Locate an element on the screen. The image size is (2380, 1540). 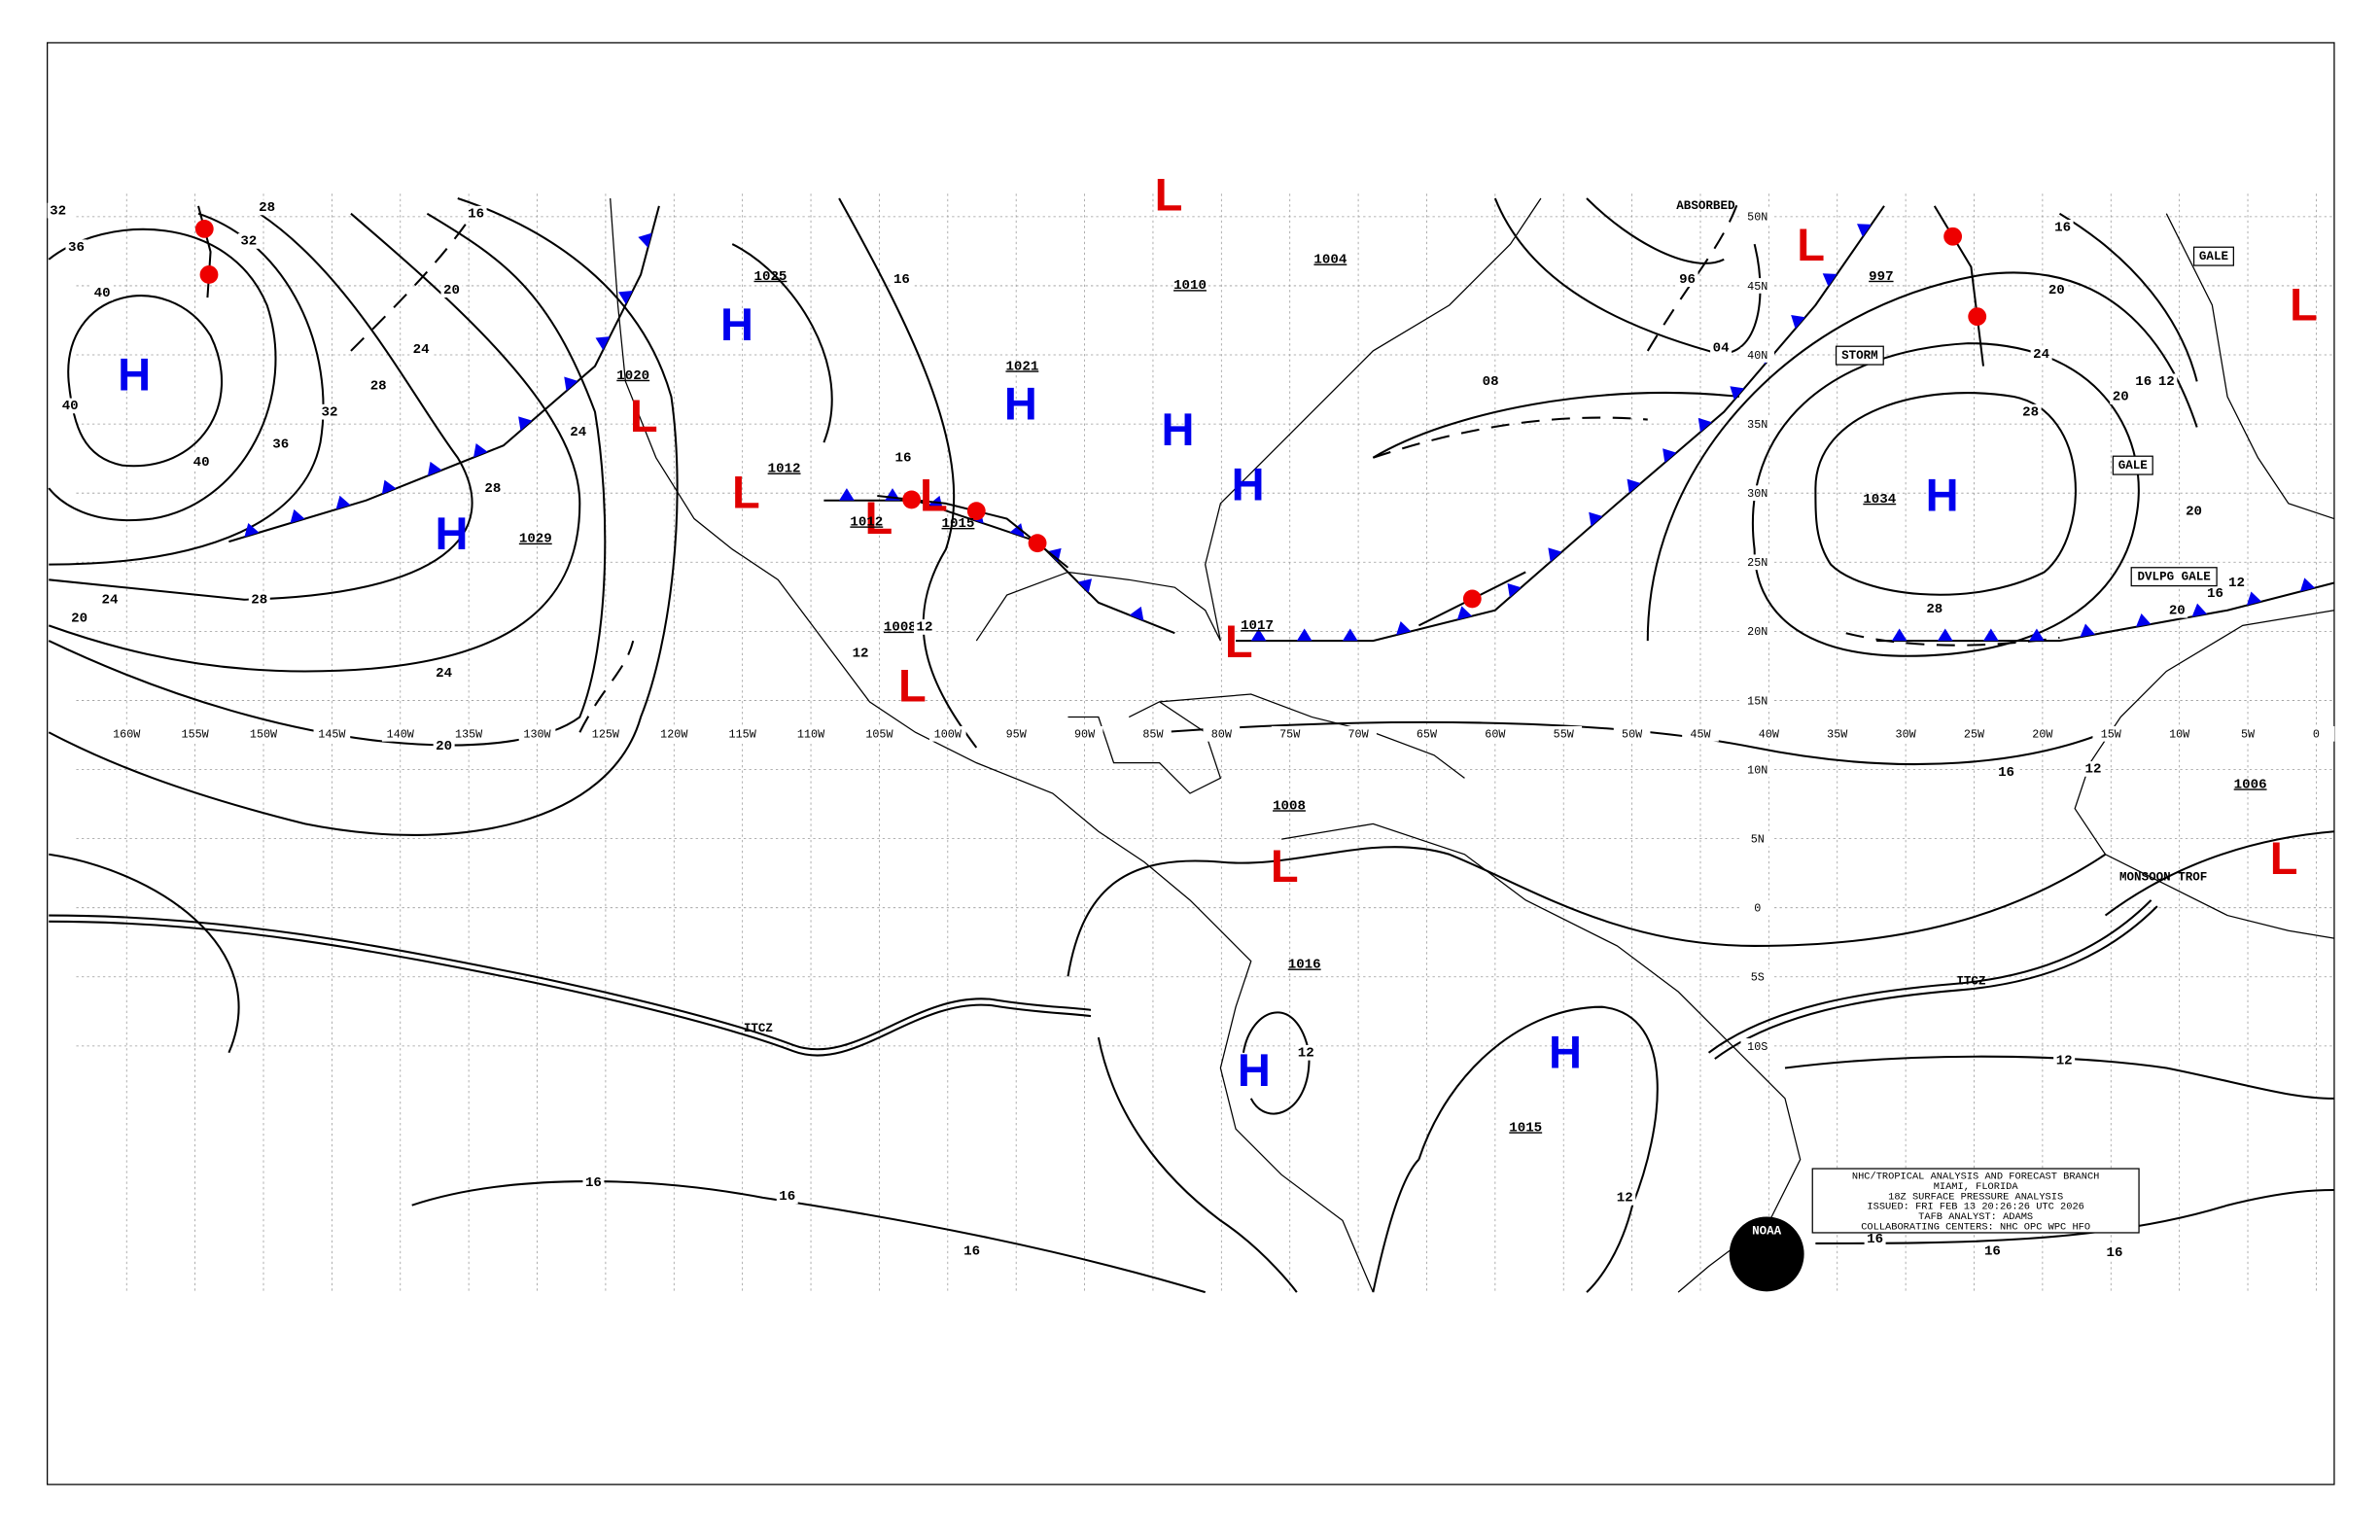
info-line: COLLABORATING CENTERS: NHC OPC WPC HFO is located at coordinates (1975, 1227).